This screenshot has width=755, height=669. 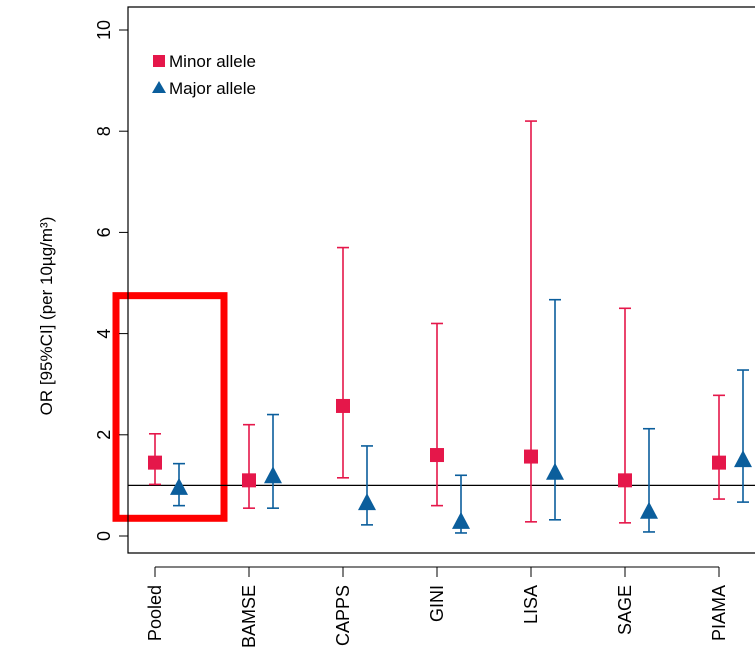 What do you see at coordinates (437, 603) in the screenshot?
I see `x-tick-label-gini: GINI` at bounding box center [437, 603].